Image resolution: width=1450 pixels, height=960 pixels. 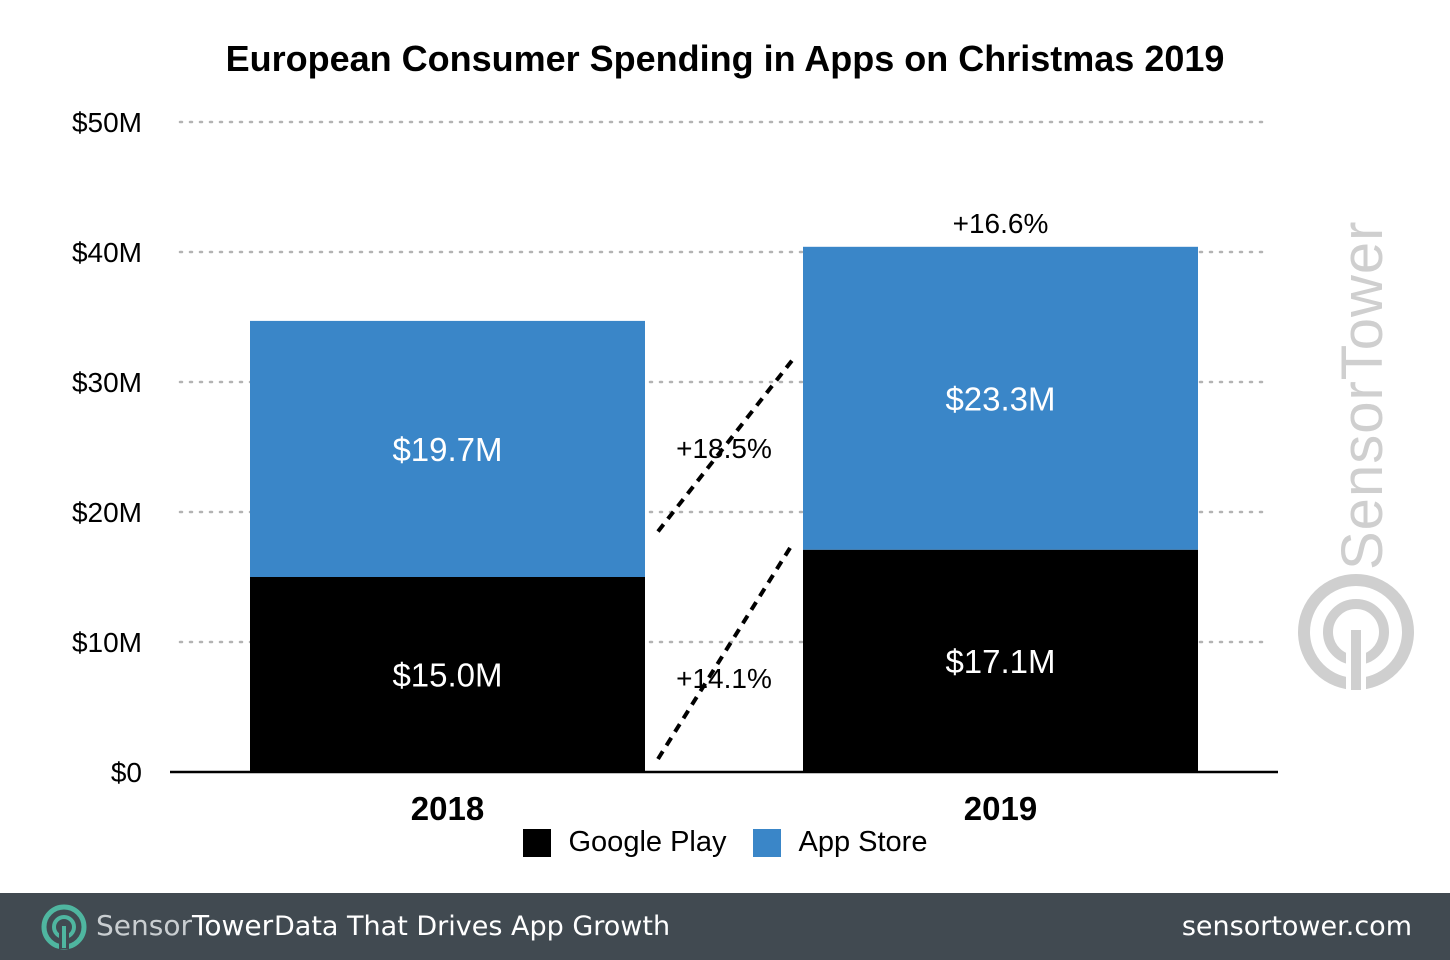 I want to click on legend-label: Google Play, so click(x=647, y=842).